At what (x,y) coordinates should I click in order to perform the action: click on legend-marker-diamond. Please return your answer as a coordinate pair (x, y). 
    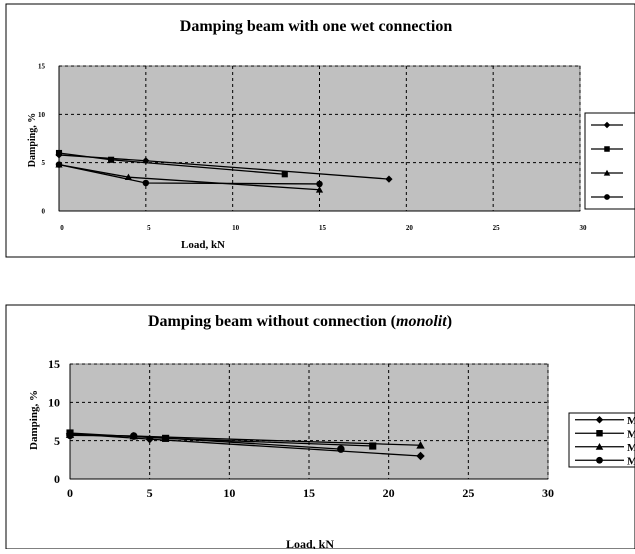
    Looking at the image, I should click on (607, 125).